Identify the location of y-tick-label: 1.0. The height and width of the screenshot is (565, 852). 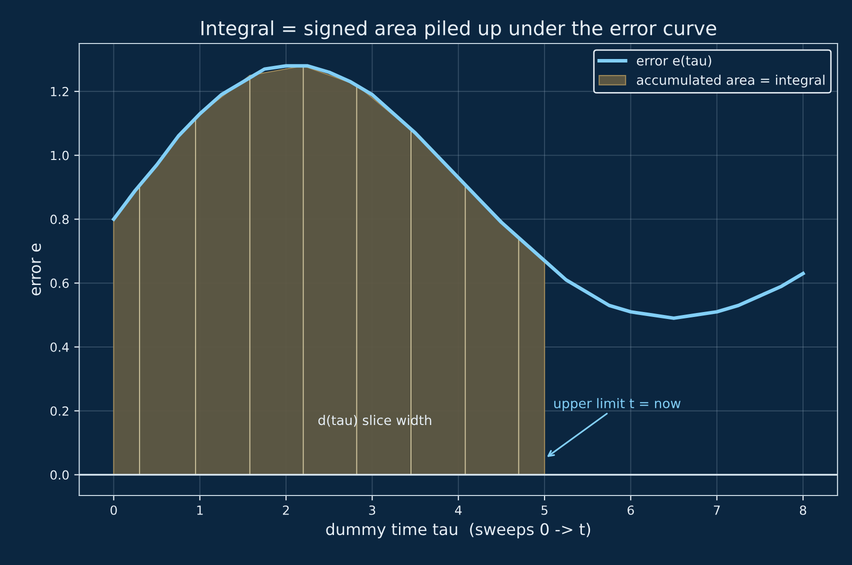
(60, 155).